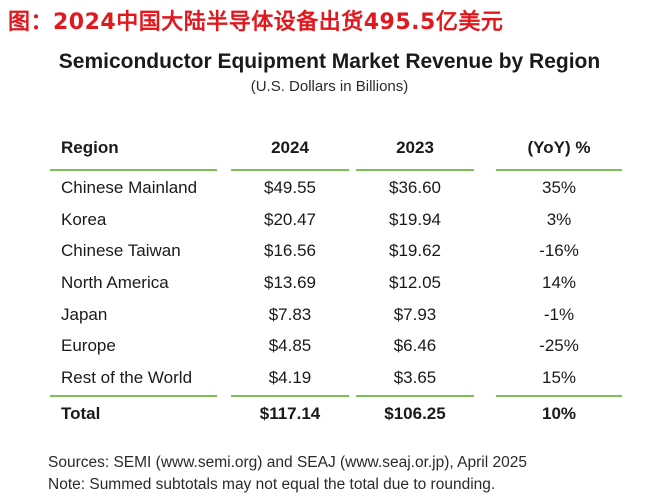  What do you see at coordinates (329, 86) in the screenshot?
I see `chart-subtitle: (U.S. Dollars in Billions)` at bounding box center [329, 86].